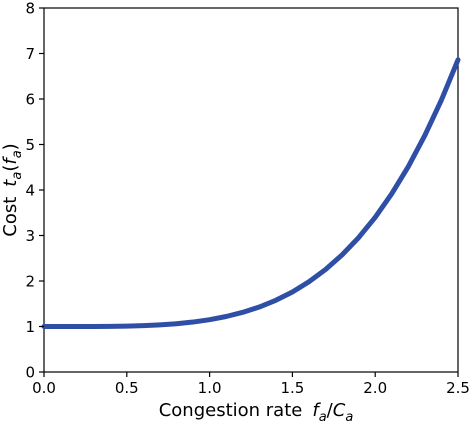  What do you see at coordinates (30, 54) in the screenshot?
I see `y-tick-label: 7` at bounding box center [30, 54].